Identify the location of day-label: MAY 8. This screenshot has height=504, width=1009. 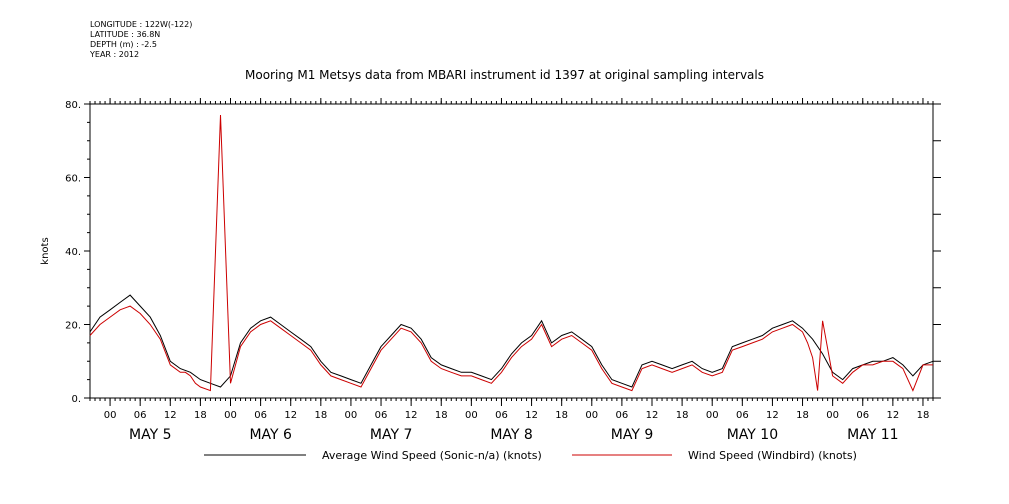
(511, 435).